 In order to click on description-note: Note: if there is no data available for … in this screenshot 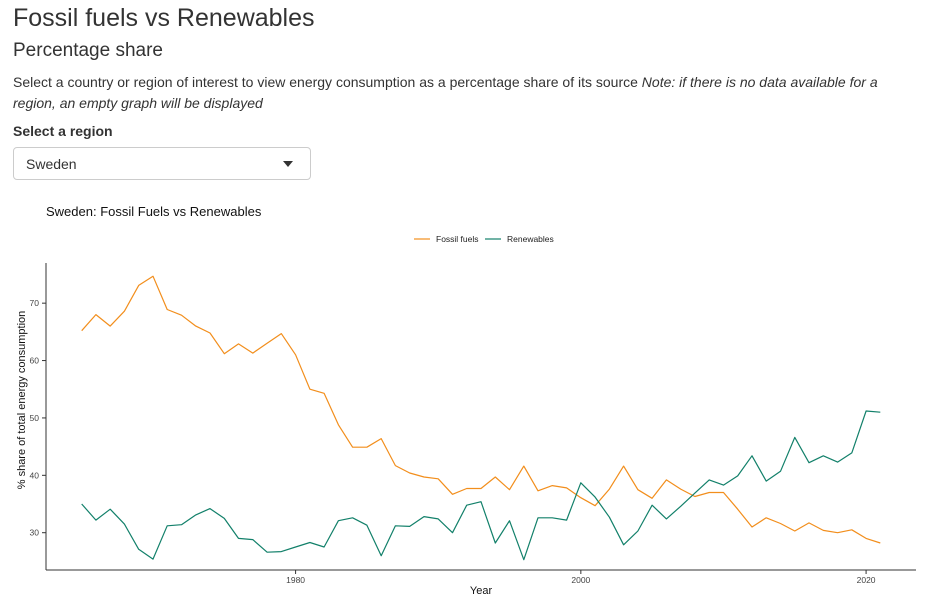, I will do `click(445, 92)`.